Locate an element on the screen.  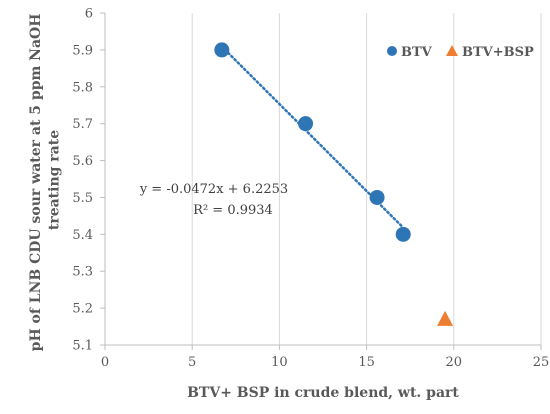
y-tick-label-5.6: 5.6 is located at coordinates (82, 161).